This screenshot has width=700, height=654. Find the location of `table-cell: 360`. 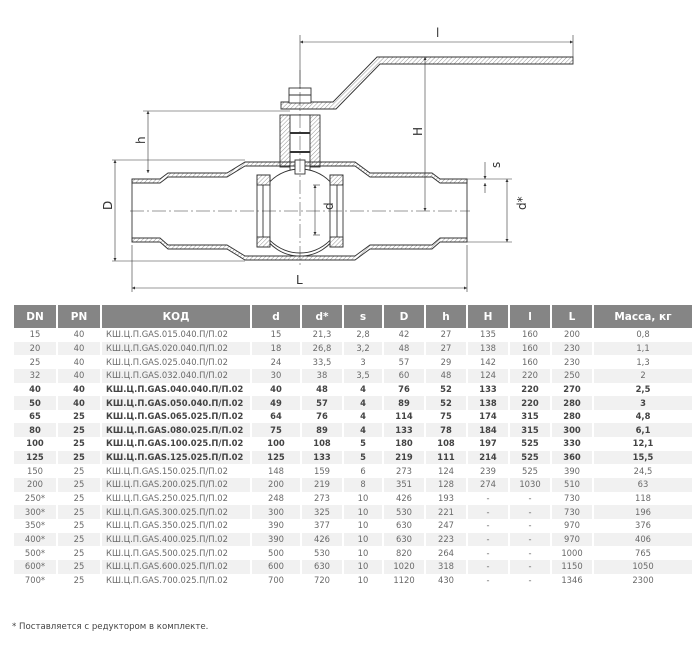

table-cell: 360 is located at coordinates (572, 457).